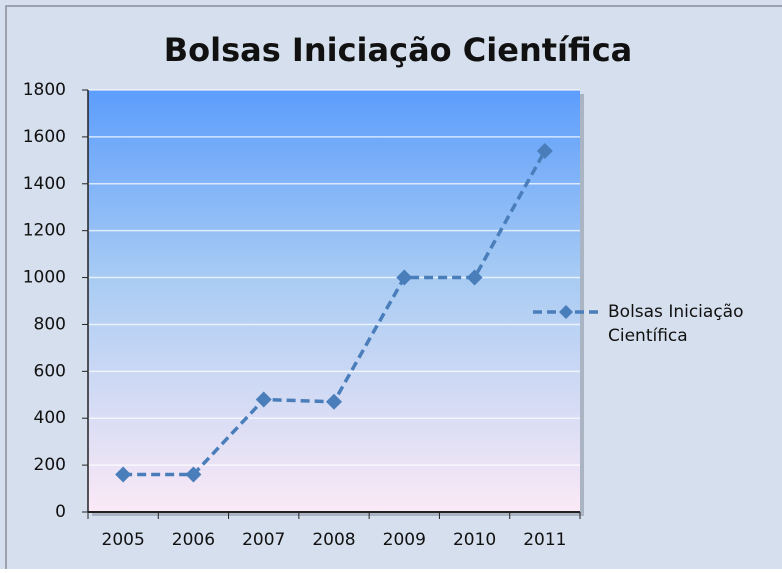 The image size is (782, 573). Describe the element at coordinates (44, 231) in the screenshot. I see `y-tick-label: 1200` at that location.